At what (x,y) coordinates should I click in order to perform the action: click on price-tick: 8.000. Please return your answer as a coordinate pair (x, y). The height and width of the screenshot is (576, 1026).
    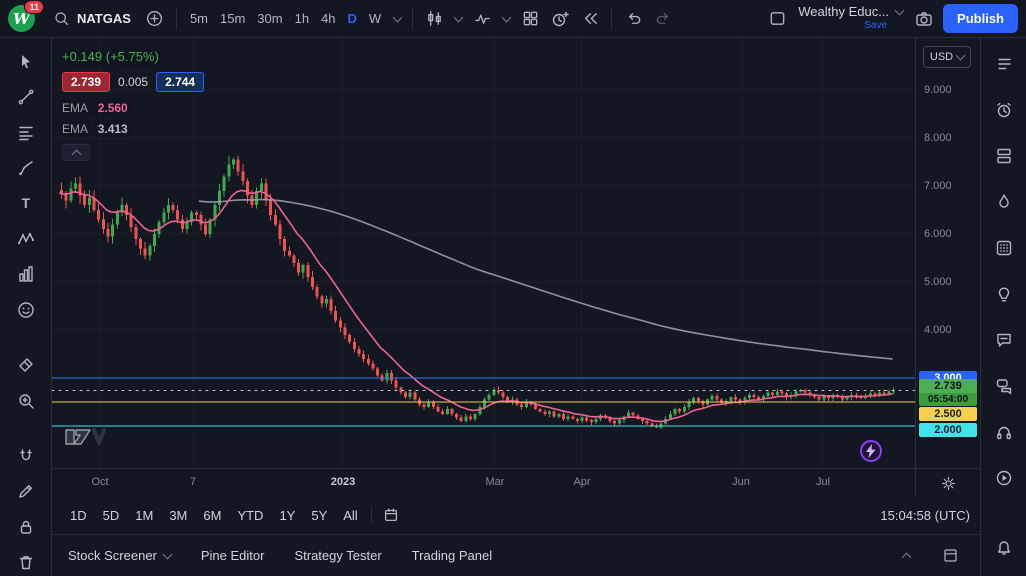
    Looking at the image, I should click on (938, 138).